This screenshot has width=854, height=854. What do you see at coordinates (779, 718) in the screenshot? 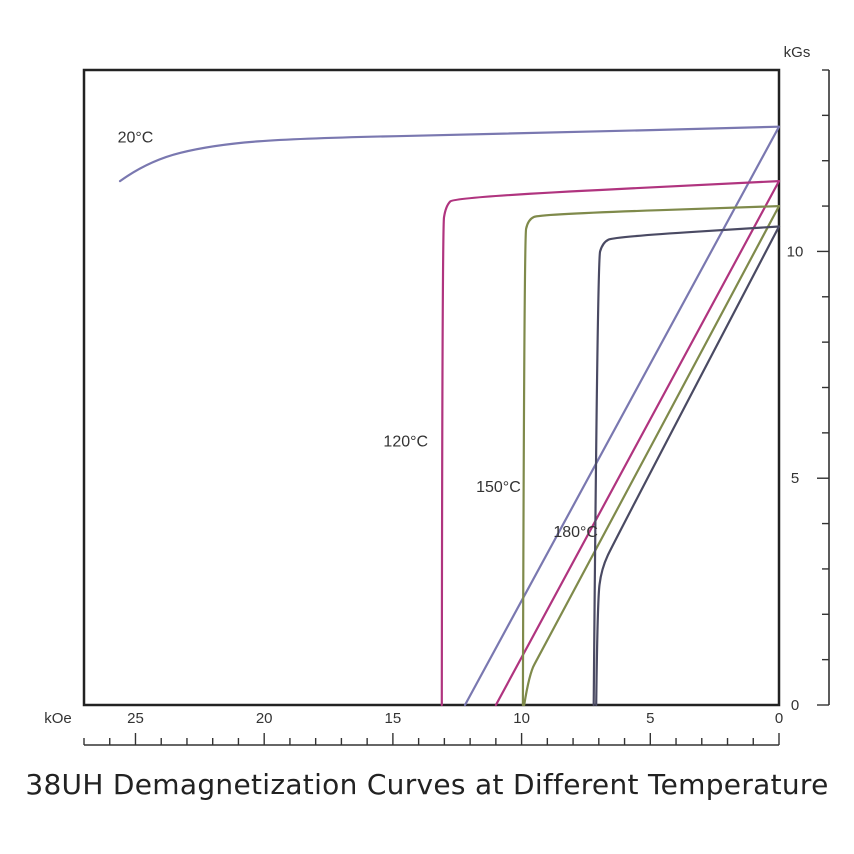
I see `x-tick-label: 0` at bounding box center [779, 718].